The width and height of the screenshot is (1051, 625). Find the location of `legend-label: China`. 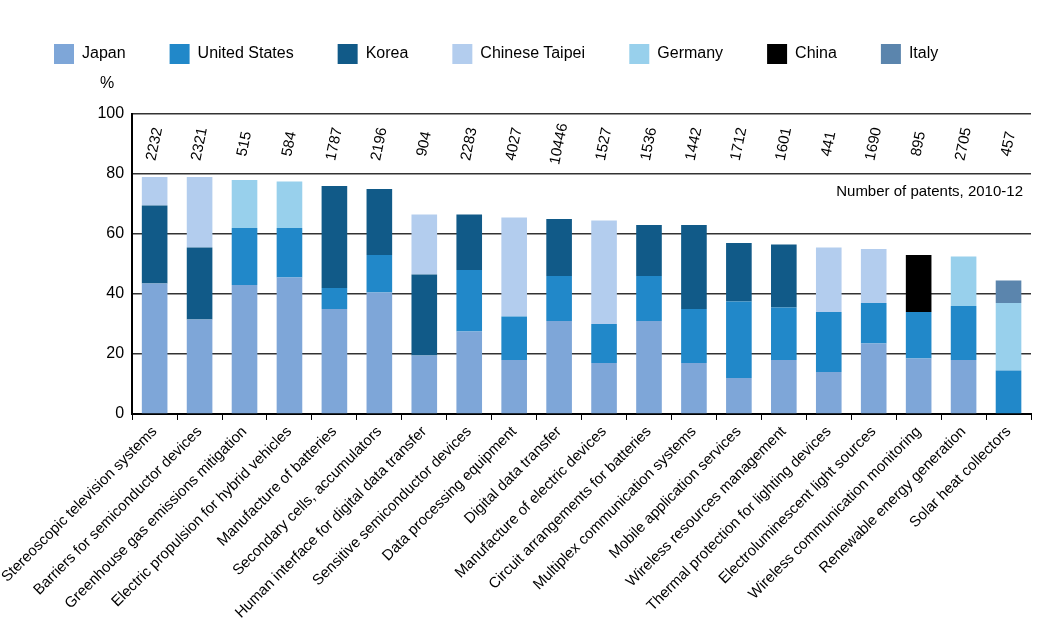

legend-label: China is located at coordinates (816, 53).